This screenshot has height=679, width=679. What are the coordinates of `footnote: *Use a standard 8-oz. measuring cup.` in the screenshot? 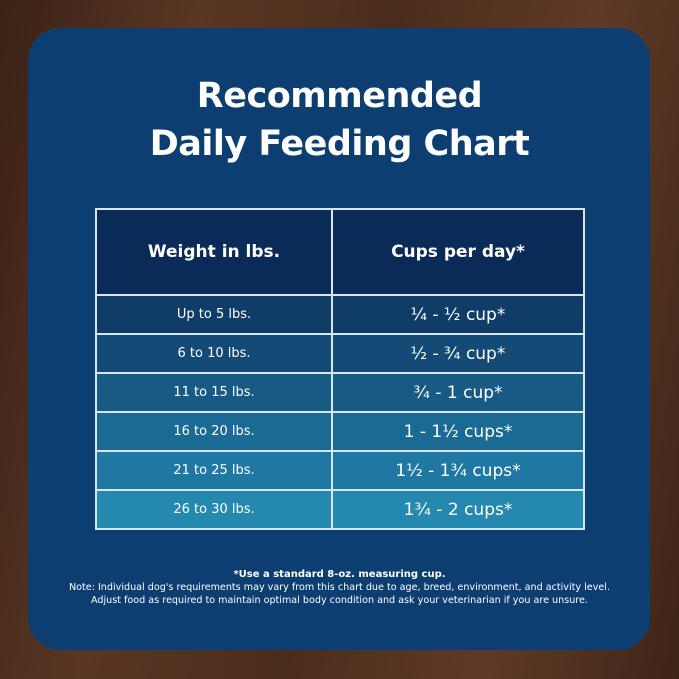 It's located at (339, 574).